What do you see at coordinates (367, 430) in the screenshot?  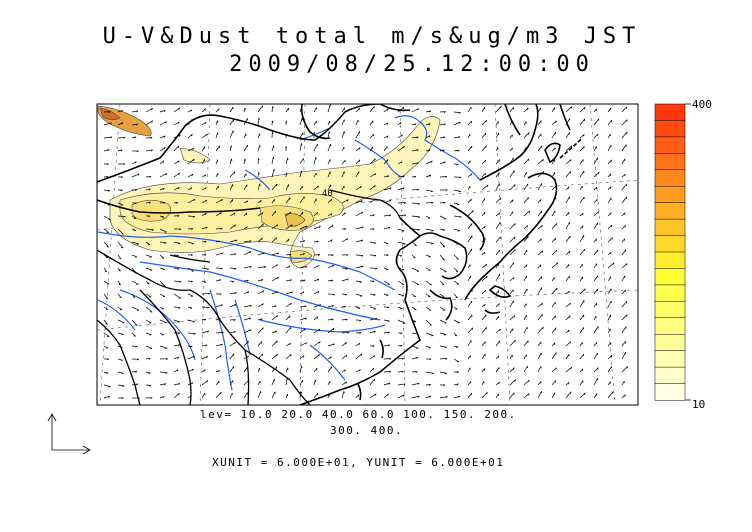 I see `contour-levels-line2: 300. 400.` at bounding box center [367, 430].